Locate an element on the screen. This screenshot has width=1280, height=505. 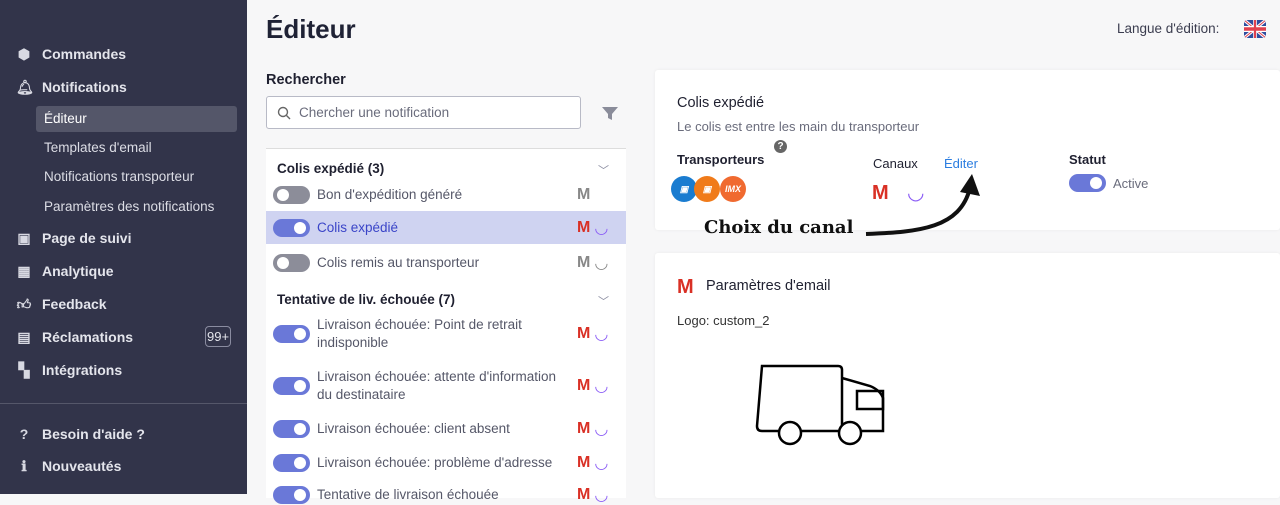
sidebar-item-commandes: ⬢ Commandes is located at coordinates (72, 54).